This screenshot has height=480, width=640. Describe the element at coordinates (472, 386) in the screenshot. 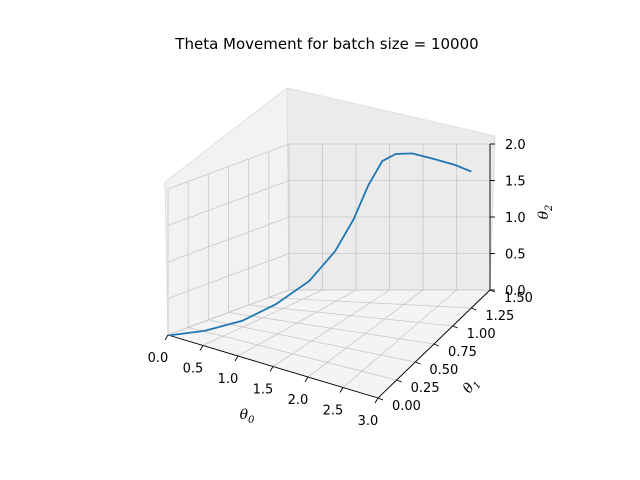

I see `y-axis-label: θ1` at that location.